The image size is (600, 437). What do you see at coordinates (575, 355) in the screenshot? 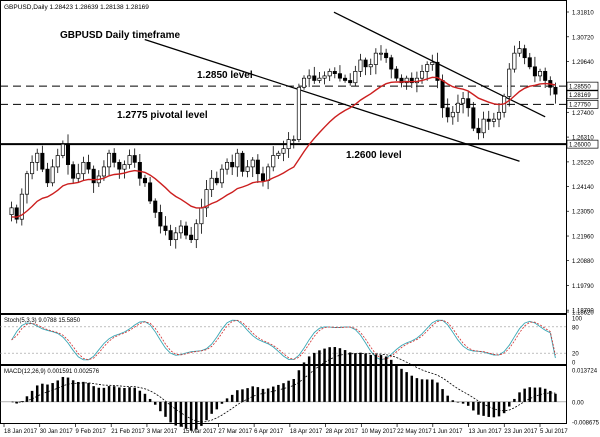
I see `stoch-tick-label: 20` at bounding box center [575, 355].